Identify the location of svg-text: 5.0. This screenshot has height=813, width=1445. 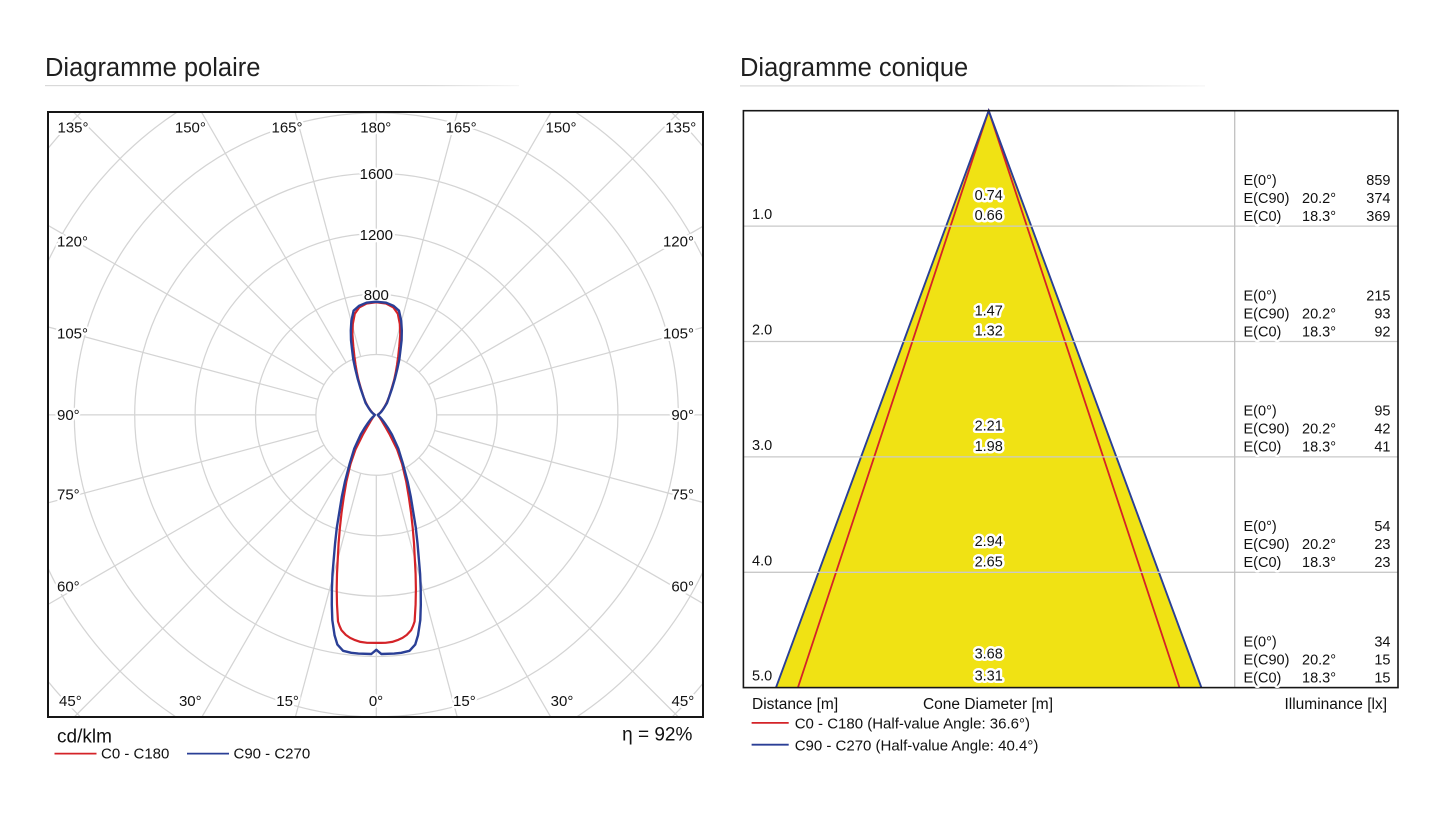
(762, 677).